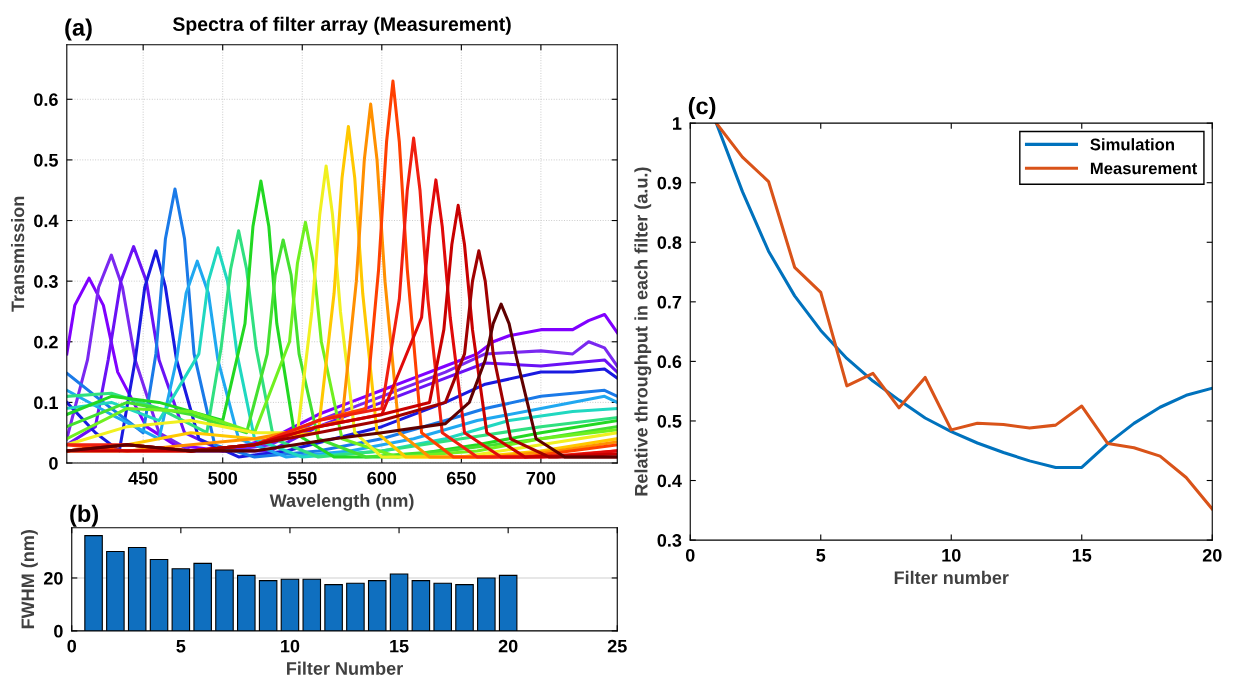  What do you see at coordinates (78, 29) in the screenshot?
I see `text: (a)` at bounding box center [78, 29].